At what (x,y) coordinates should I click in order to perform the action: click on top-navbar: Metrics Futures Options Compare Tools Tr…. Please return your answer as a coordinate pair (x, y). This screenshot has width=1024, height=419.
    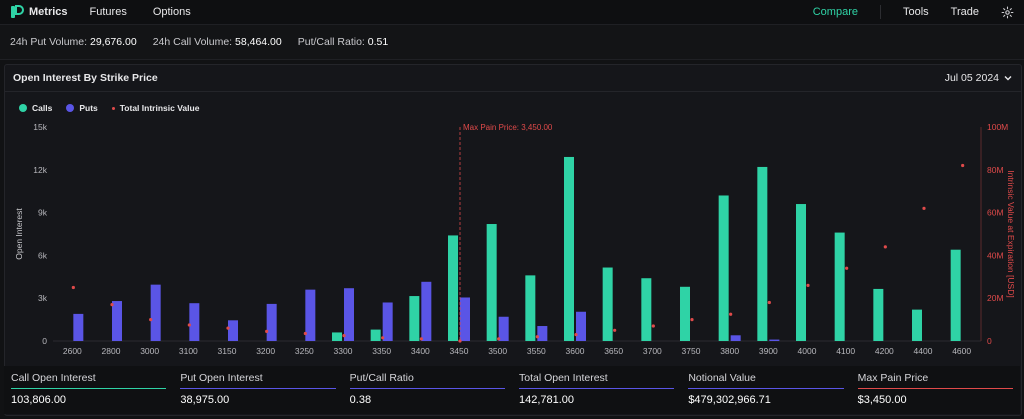
    Looking at the image, I should click on (512, 12).